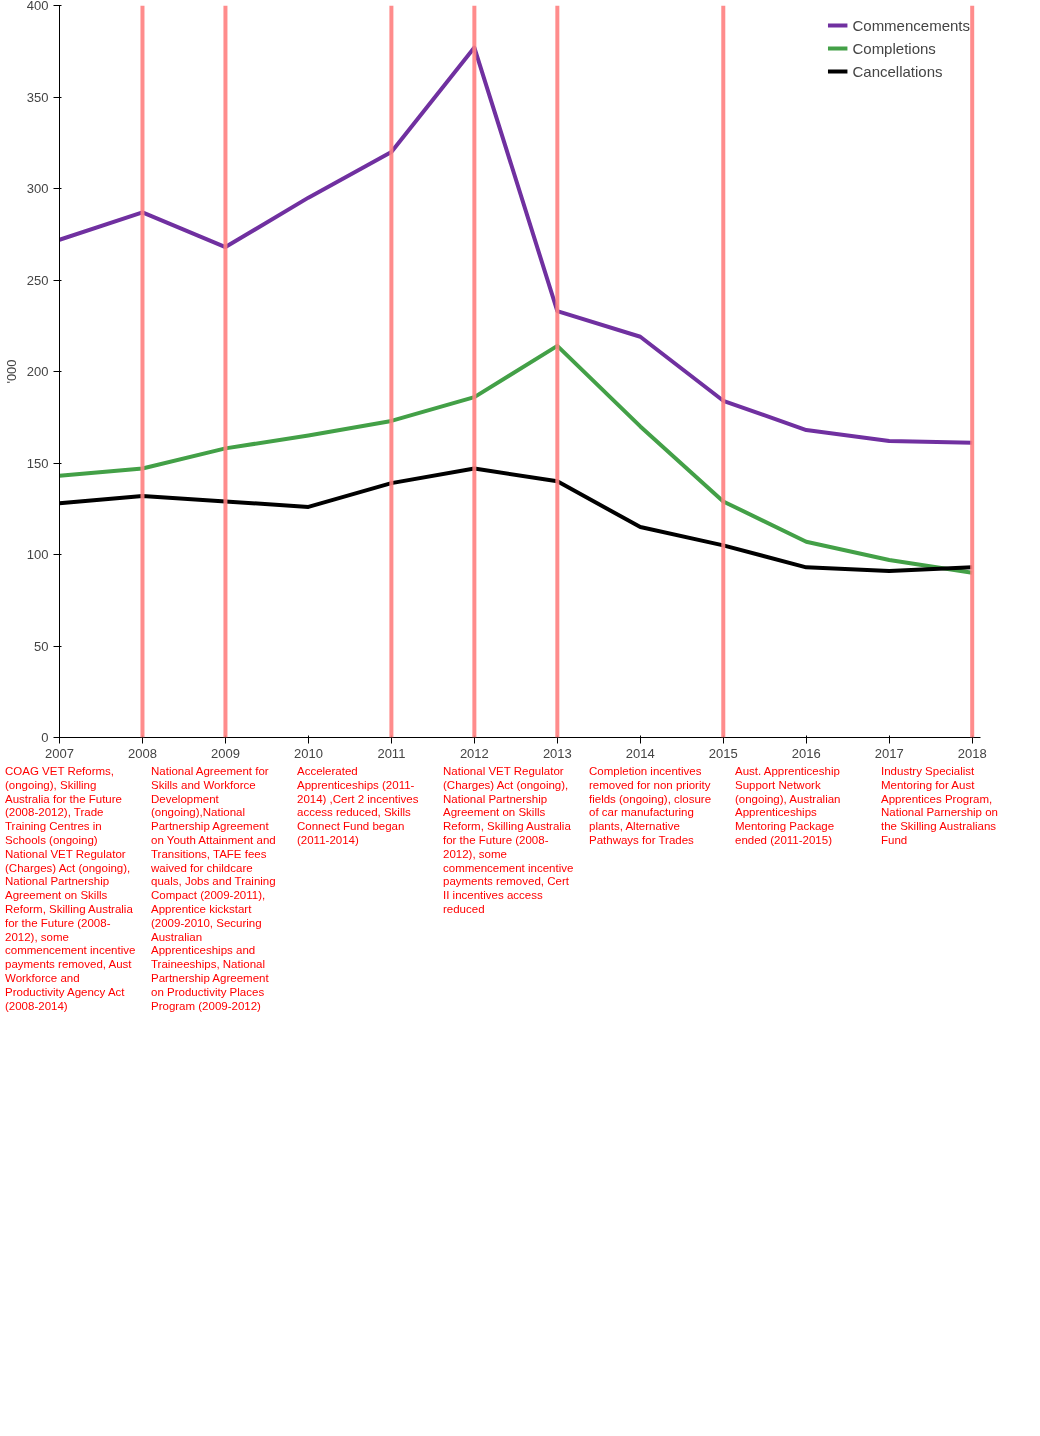 Image resolution: width=1040 pixels, height=1436 pixels. I want to click on text: Completion incentives removed for non priority fields (ongoing), closure of car manufacturing plants, Alternative Pathways for Trades, so click(651, 806).